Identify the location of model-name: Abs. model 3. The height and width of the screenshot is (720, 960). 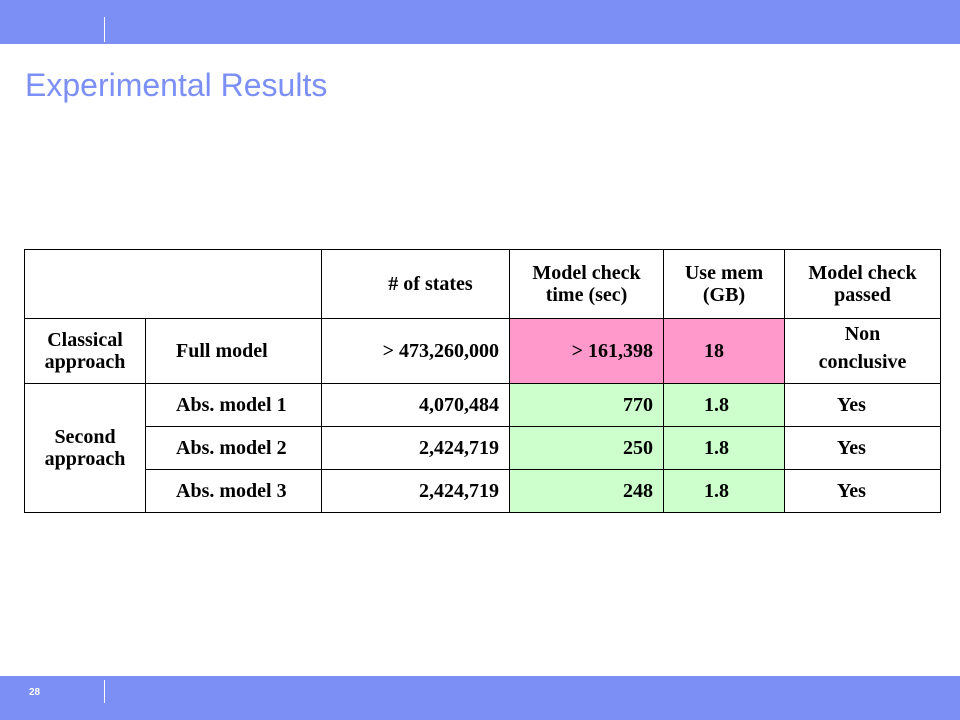
(233, 491).